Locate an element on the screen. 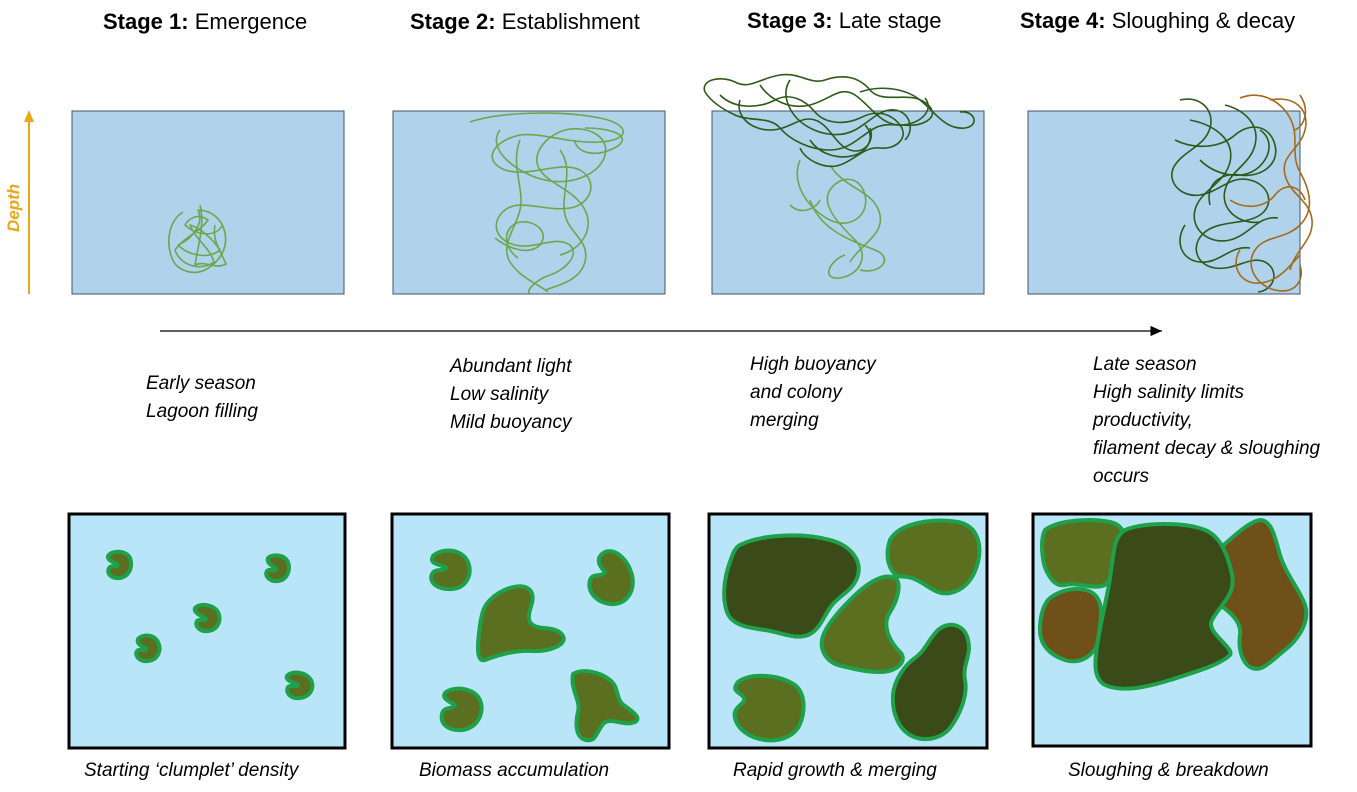 Image resolution: width=1357 pixels, height=792 pixels. mat-s4-right-brown is located at coordinates (1258, 594).